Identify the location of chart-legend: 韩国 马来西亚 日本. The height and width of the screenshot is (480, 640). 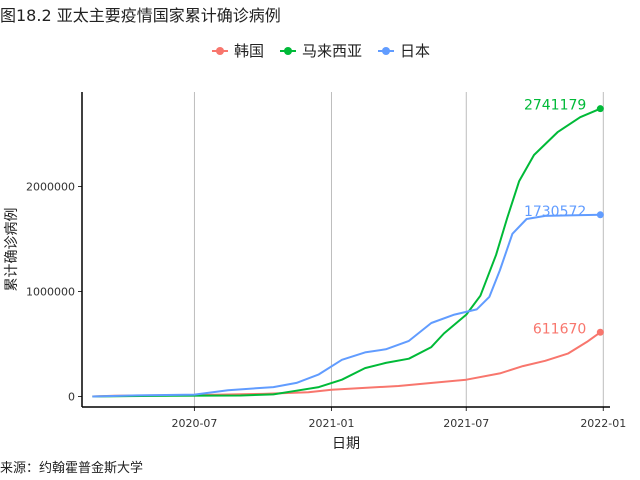
(320, 50).